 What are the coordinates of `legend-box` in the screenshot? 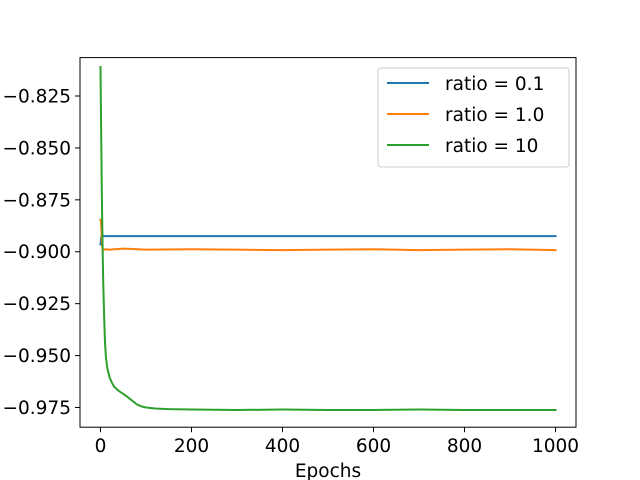 It's located at (473, 117).